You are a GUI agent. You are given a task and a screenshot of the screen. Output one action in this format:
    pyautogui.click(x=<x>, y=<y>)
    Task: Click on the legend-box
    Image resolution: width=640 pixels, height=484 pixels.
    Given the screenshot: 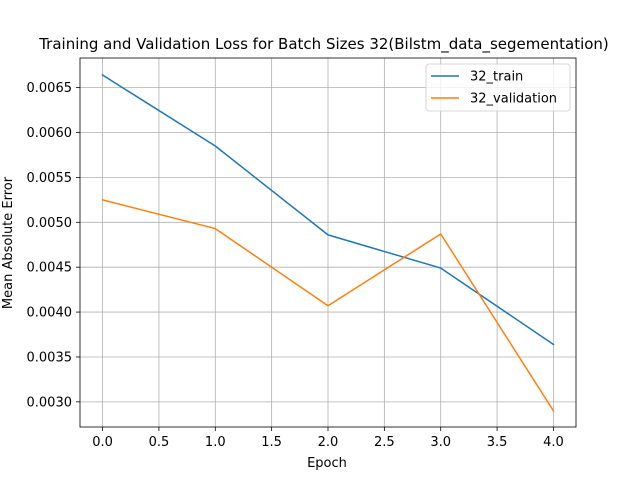 What is the action you would take?
    pyautogui.click(x=498, y=87)
    